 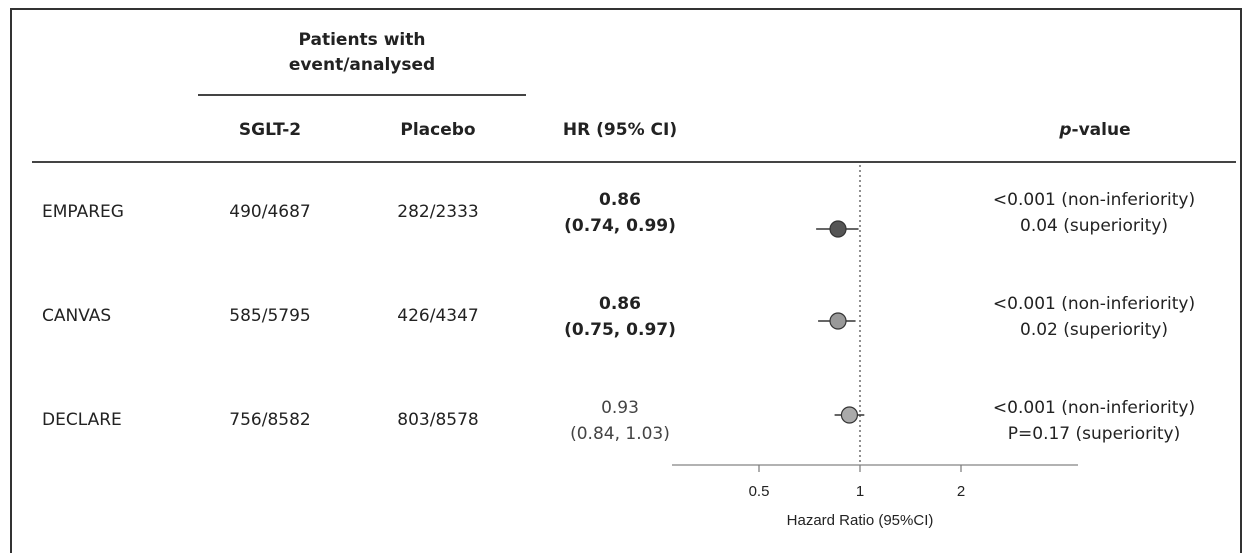 What do you see at coordinates (620, 408) in the screenshot?
I see `hr-value: 0.93` at bounding box center [620, 408].